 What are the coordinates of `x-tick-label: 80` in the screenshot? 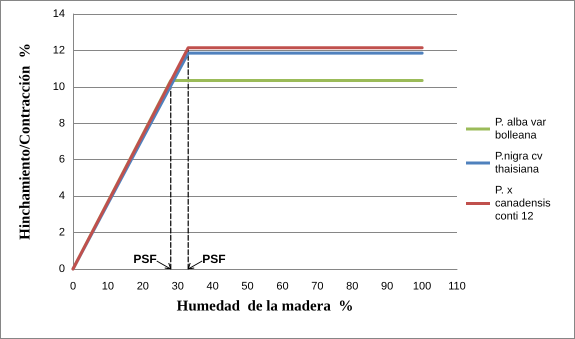 It's located at (352, 286).